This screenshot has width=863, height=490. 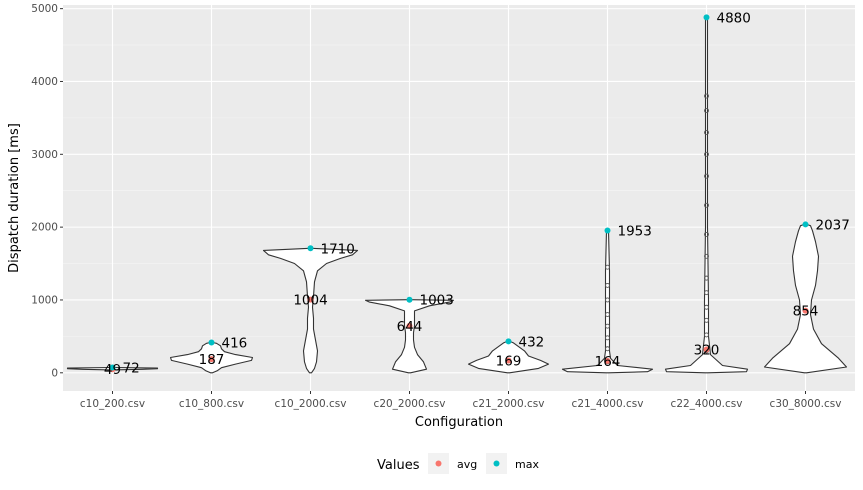 I want to click on legend-avg-dot, so click(x=438, y=463).